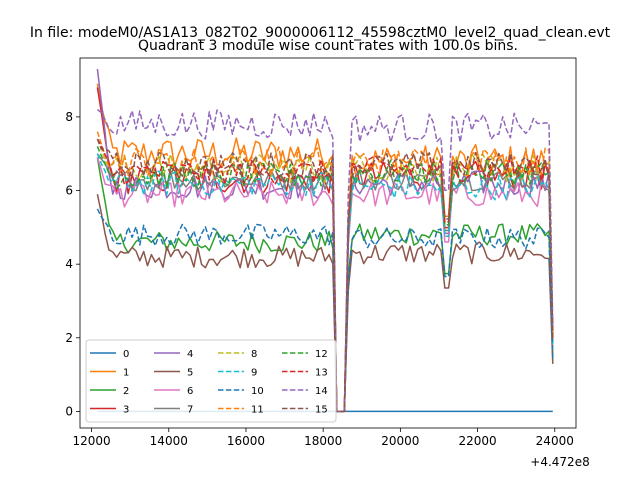 The height and width of the screenshot is (480, 640). Describe the element at coordinates (126, 354) in the screenshot. I see `legend-label-0: 0` at that location.